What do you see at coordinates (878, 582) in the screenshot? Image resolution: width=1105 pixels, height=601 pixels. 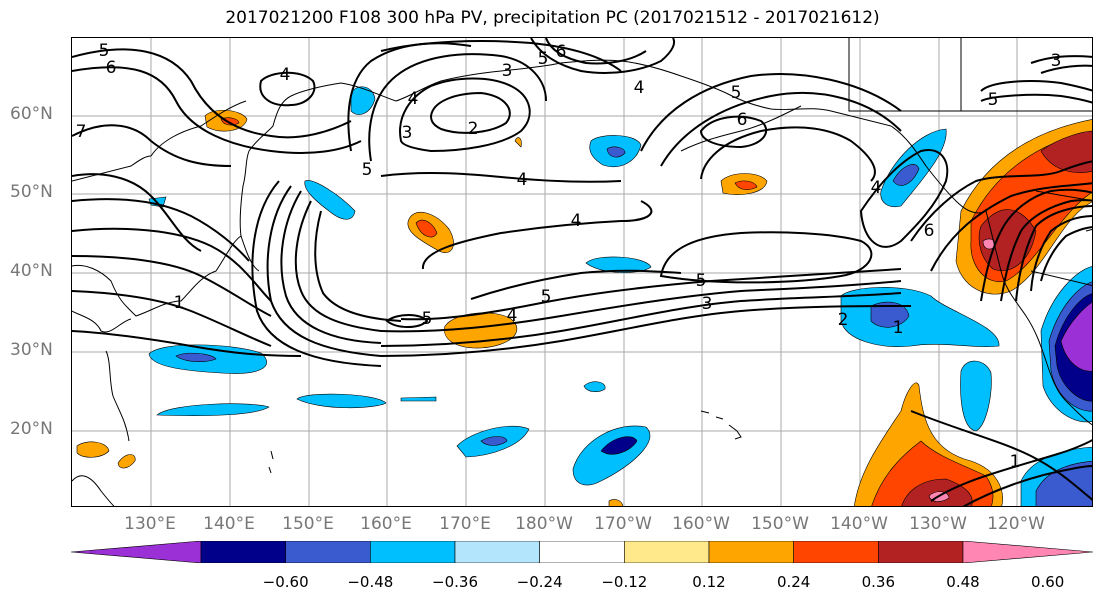 I see `colorbar-tick-label: 0.36` at bounding box center [878, 582].